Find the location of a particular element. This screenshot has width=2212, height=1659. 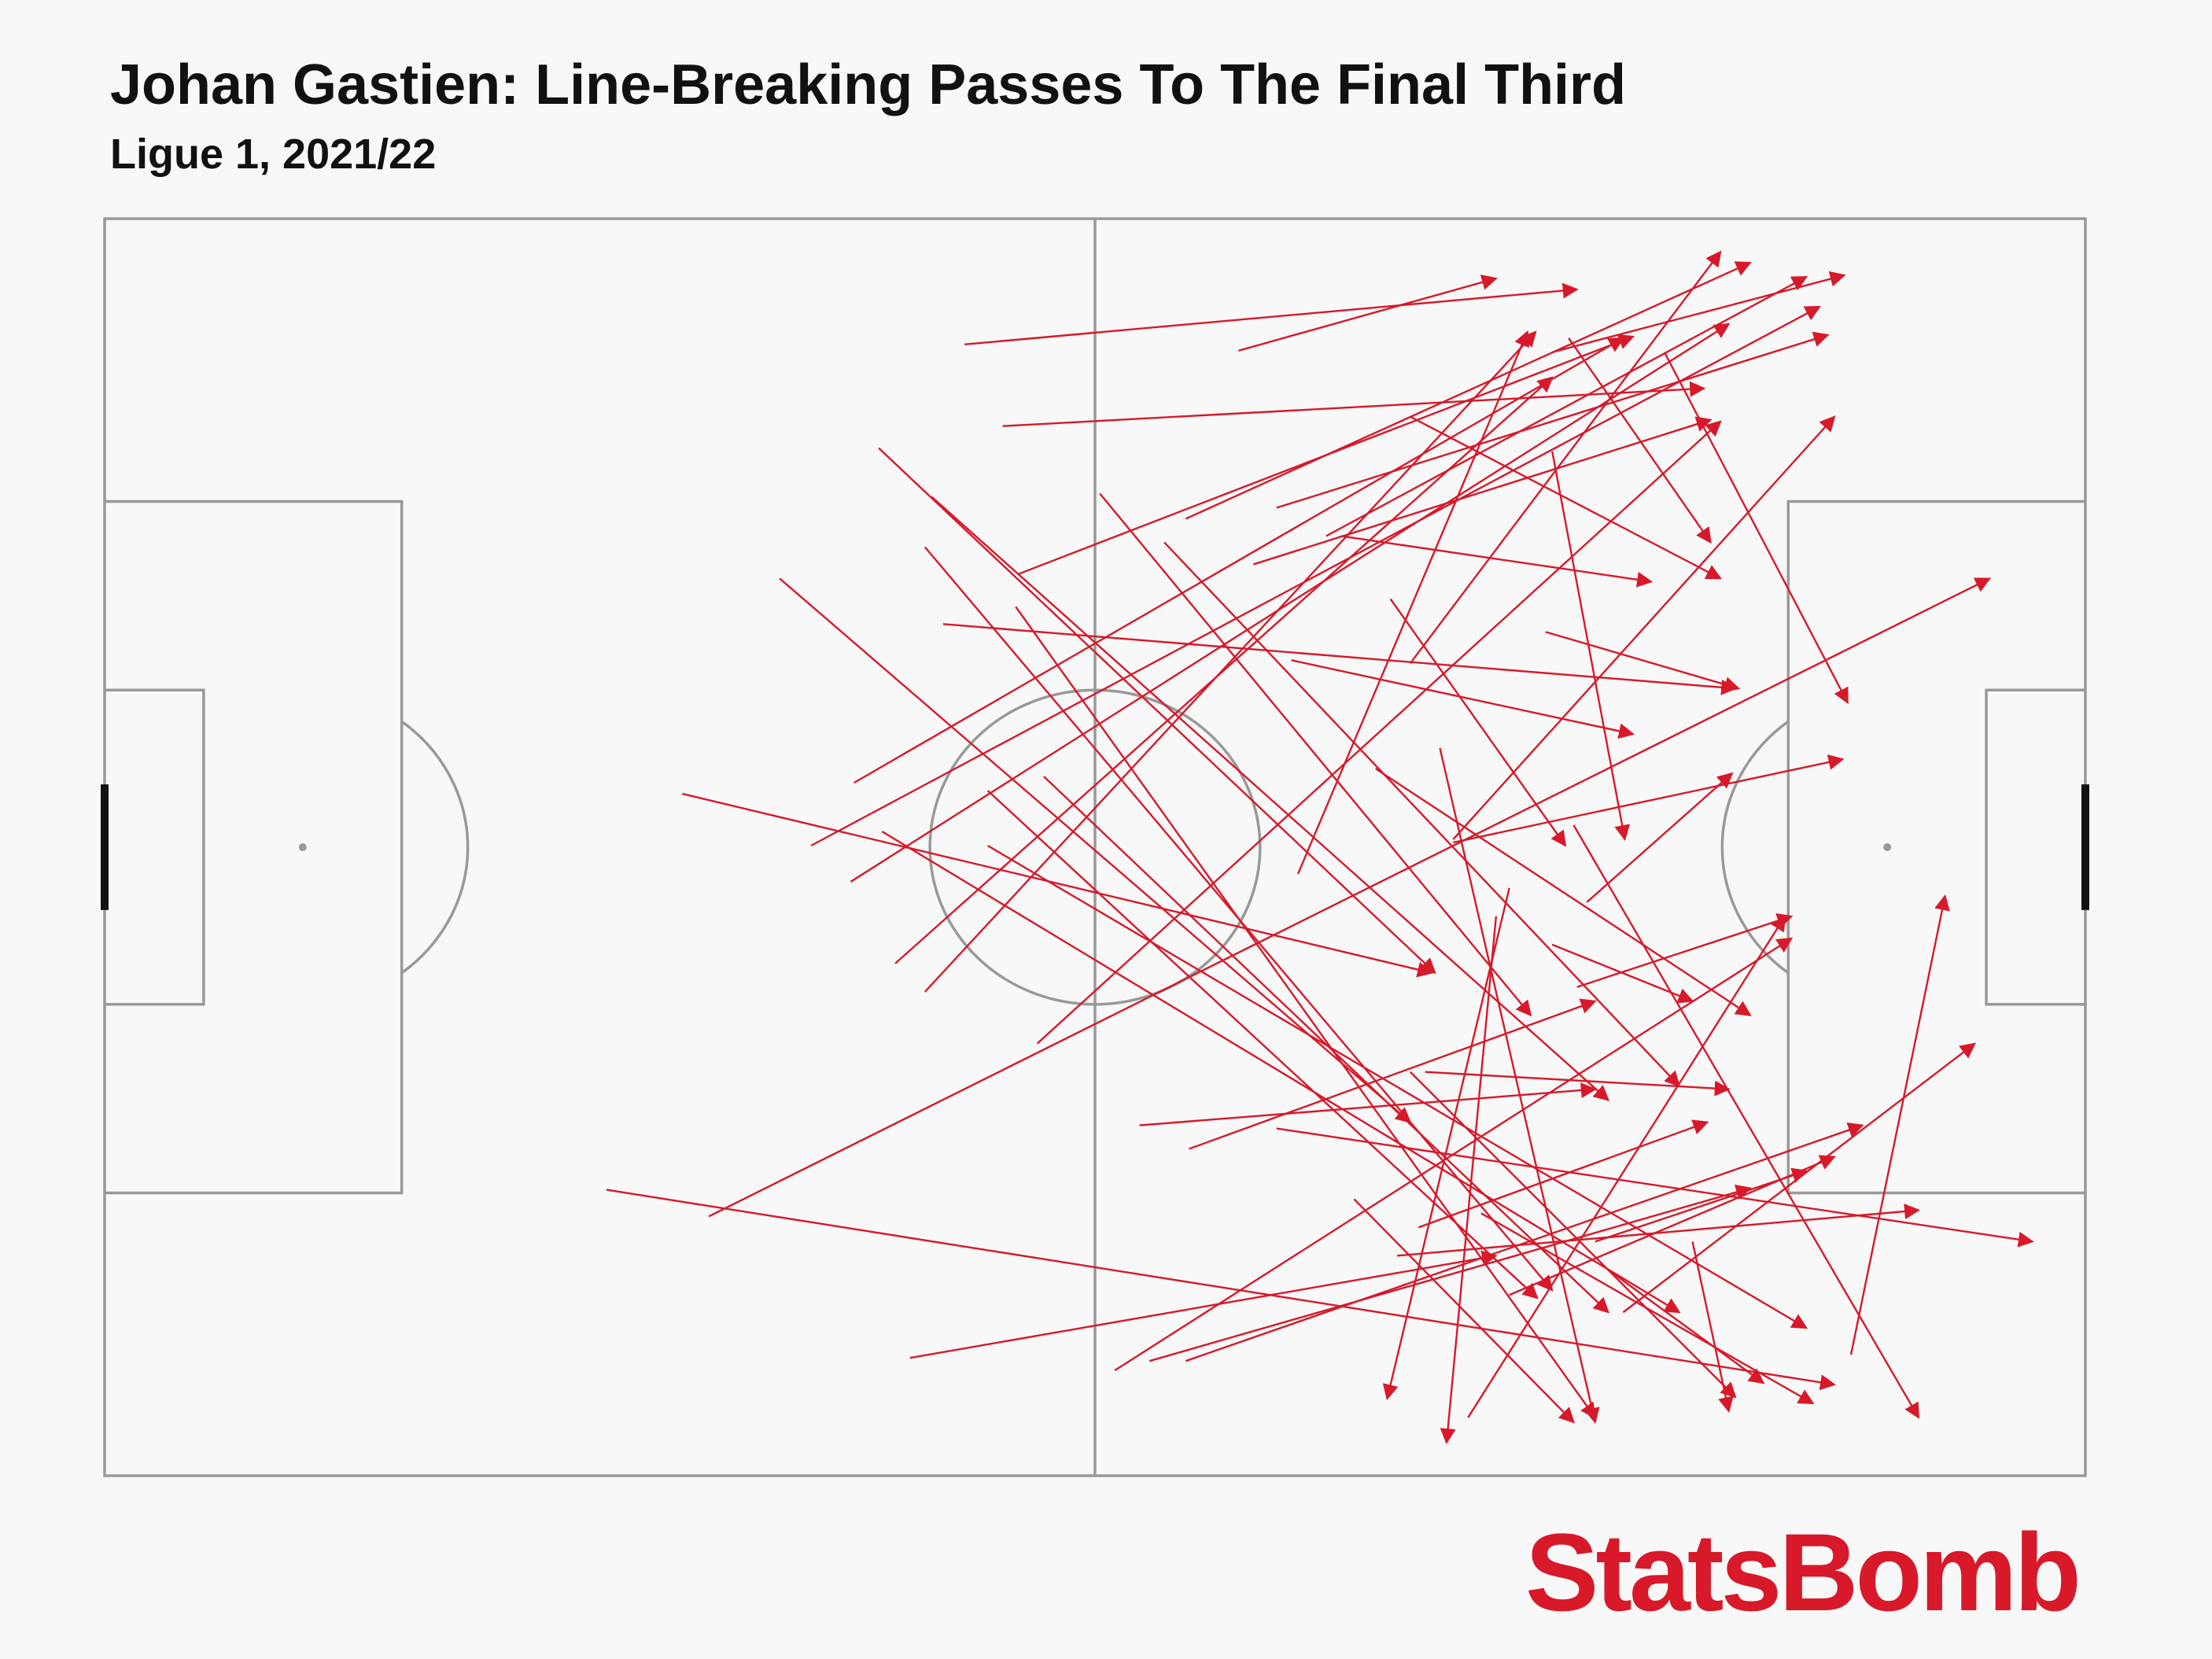

brand-logo: StatsBomb is located at coordinates (1802, 1572).